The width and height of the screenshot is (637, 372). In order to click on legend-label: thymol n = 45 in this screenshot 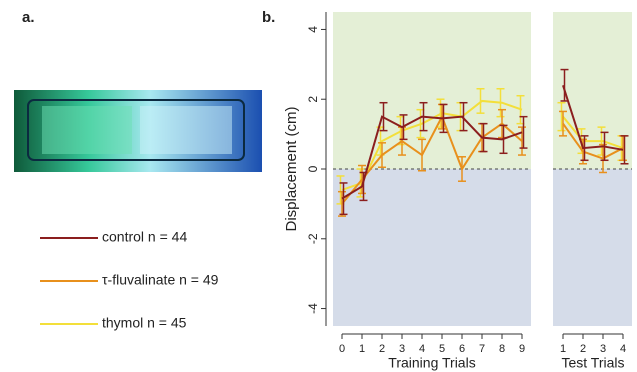, I will do `click(144, 323)`.